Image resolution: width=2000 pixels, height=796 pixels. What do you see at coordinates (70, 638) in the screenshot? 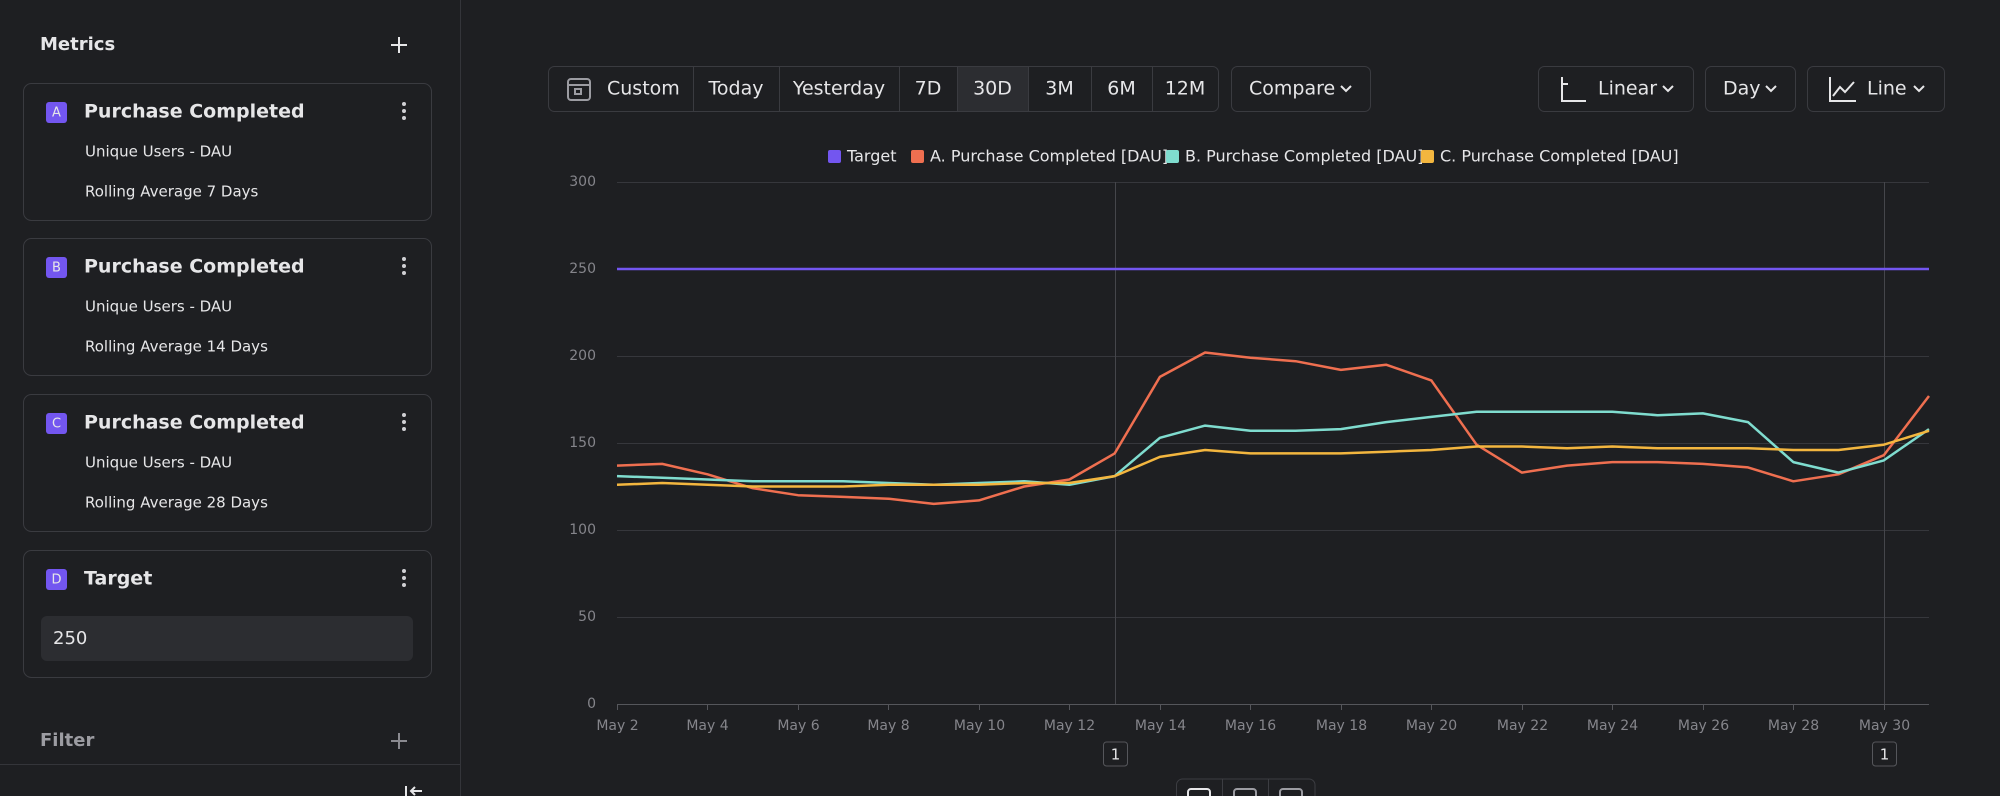
I see `target-value: 250` at bounding box center [70, 638].